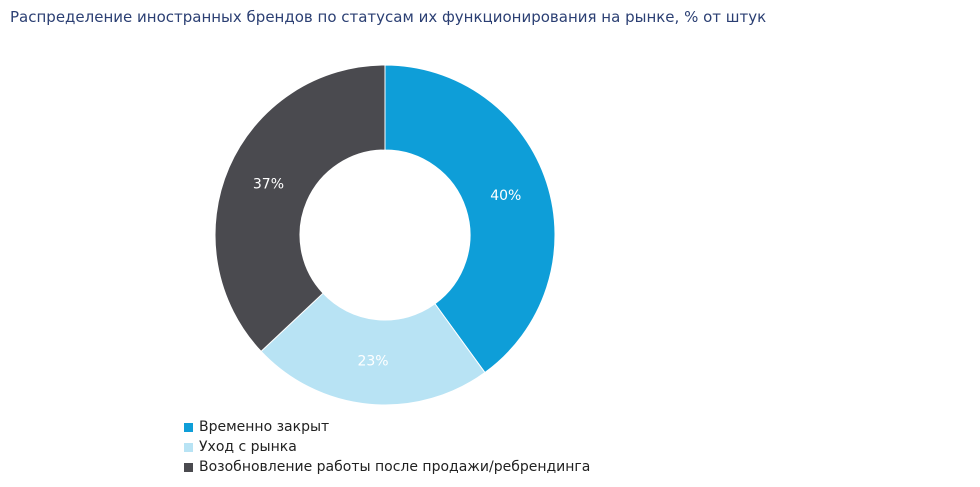  I want to click on data-label: 40%, so click(505, 196).